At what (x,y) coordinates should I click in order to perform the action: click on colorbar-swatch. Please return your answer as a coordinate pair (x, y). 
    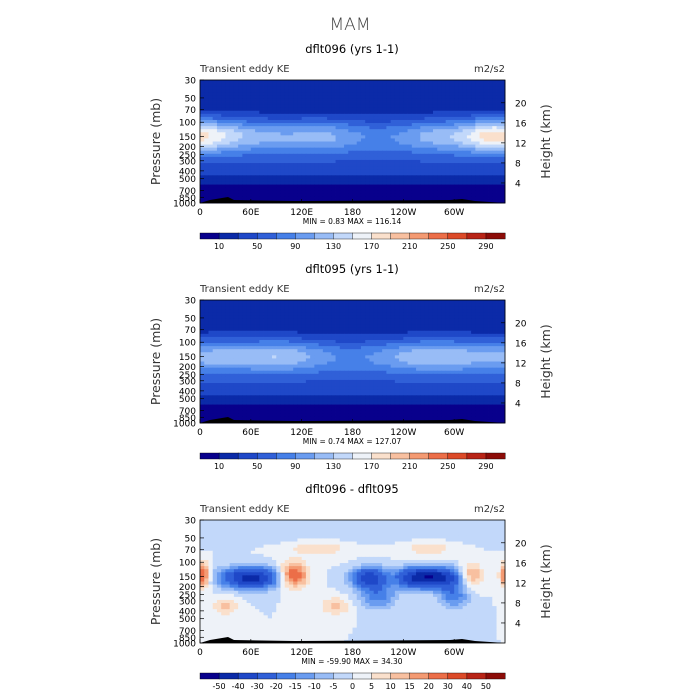
    Looking at the image, I should click on (247, 236).